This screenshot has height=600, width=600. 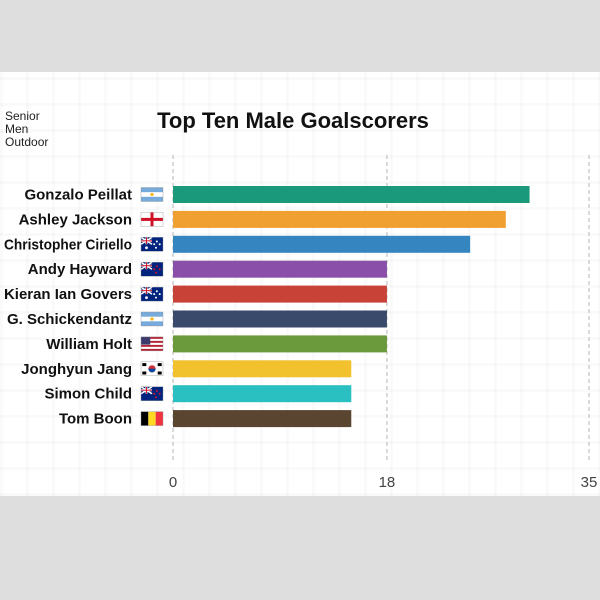 What do you see at coordinates (78, 195) in the screenshot?
I see `player-name-label: Gonzalo Peillat` at bounding box center [78, 195].